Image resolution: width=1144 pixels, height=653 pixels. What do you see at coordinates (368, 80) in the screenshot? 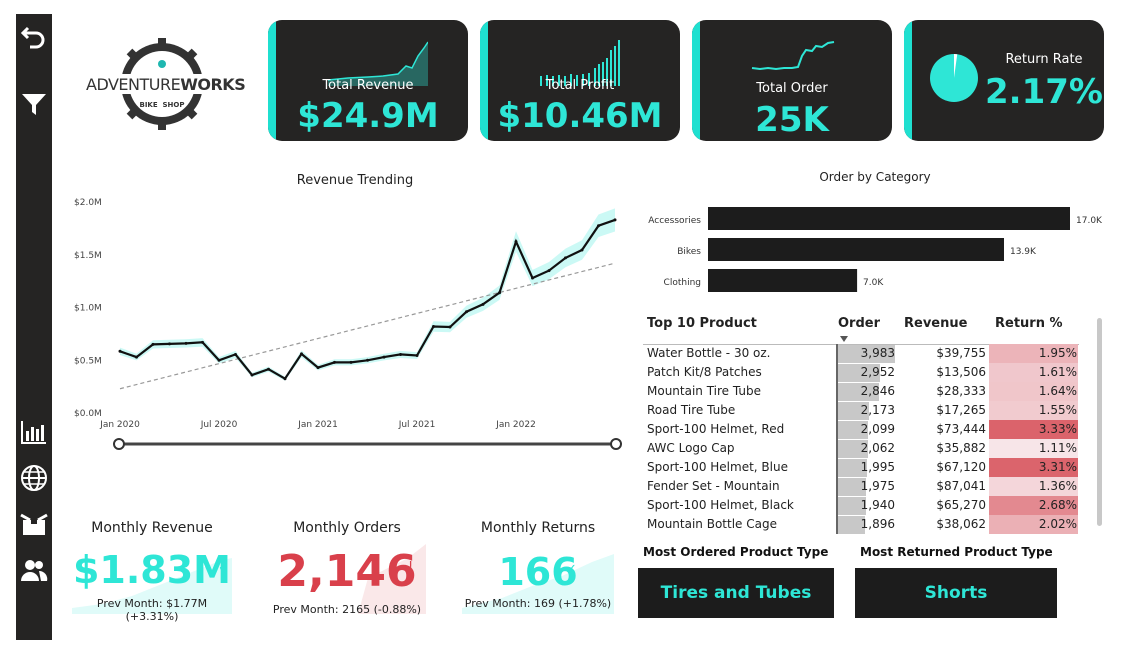
I see `kpi-total-revenue: Total Revenue $24.9M` at bounding box center [368, 80].